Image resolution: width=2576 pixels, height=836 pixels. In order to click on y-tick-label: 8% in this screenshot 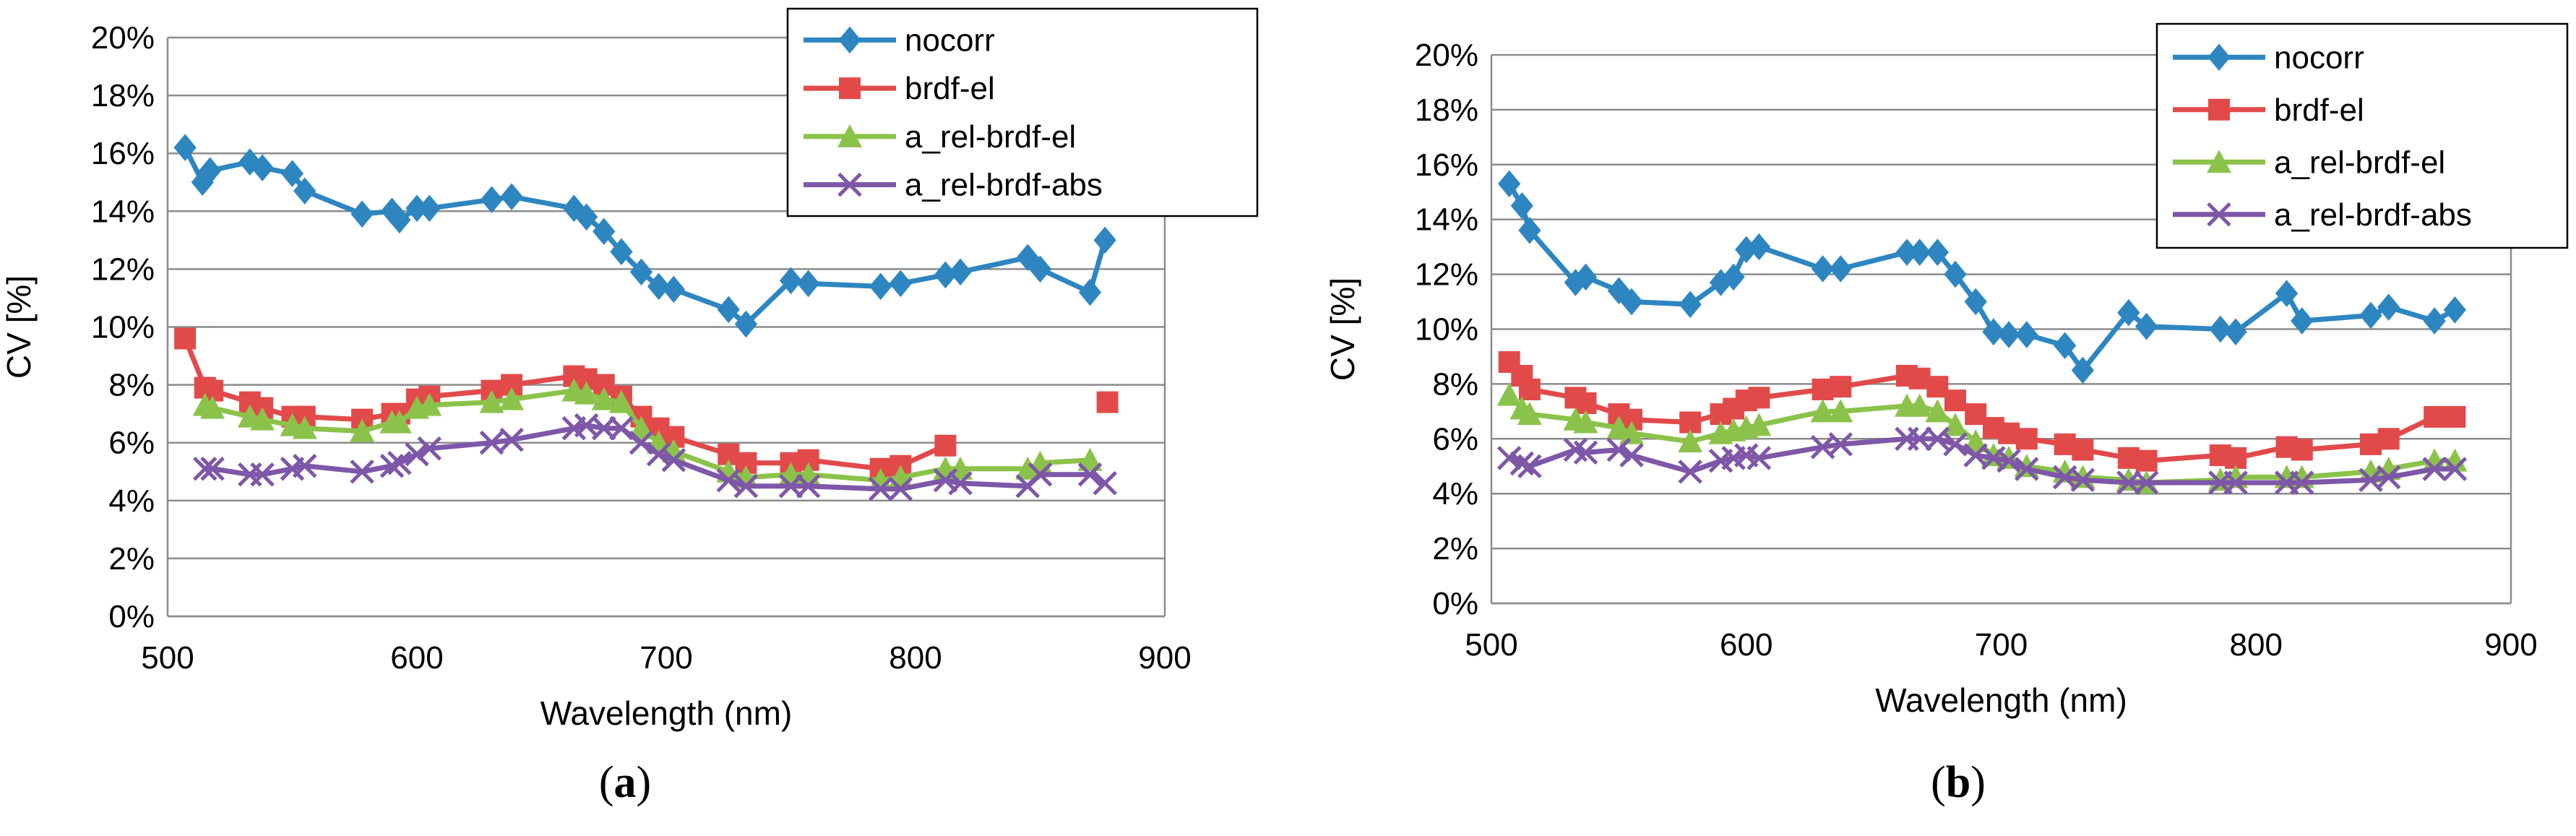, I will do `click(1455, 384)`.